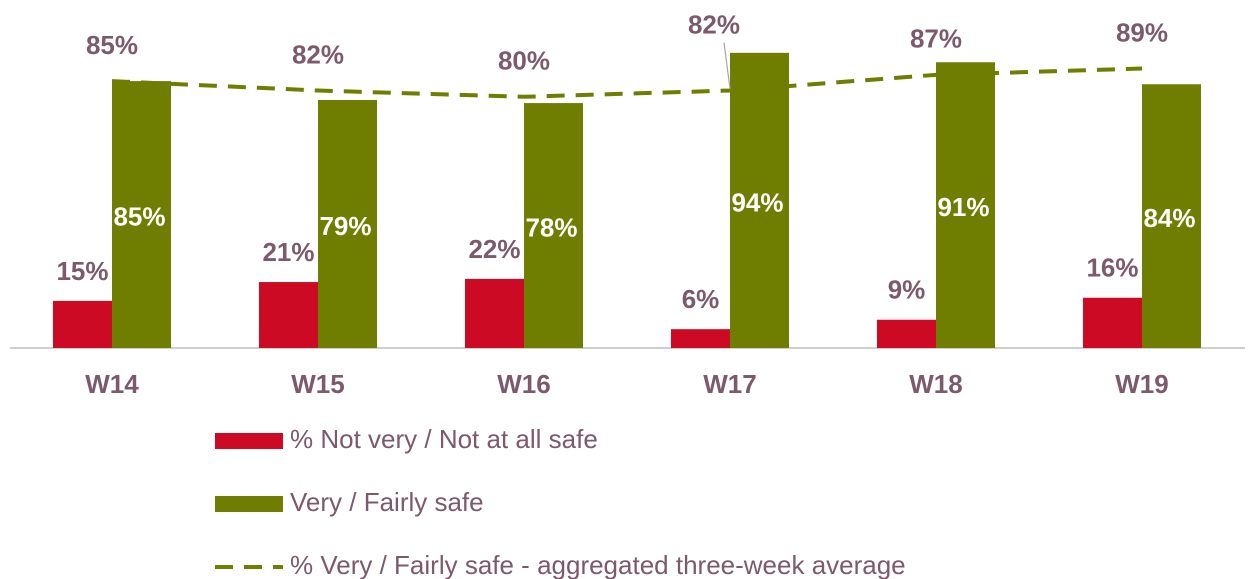 This screenshot has height=579, width=1250. Describe the element at coordinates (387, 502) in the screenshot. I see `legend-label: Very / Fairly safe` at that location.